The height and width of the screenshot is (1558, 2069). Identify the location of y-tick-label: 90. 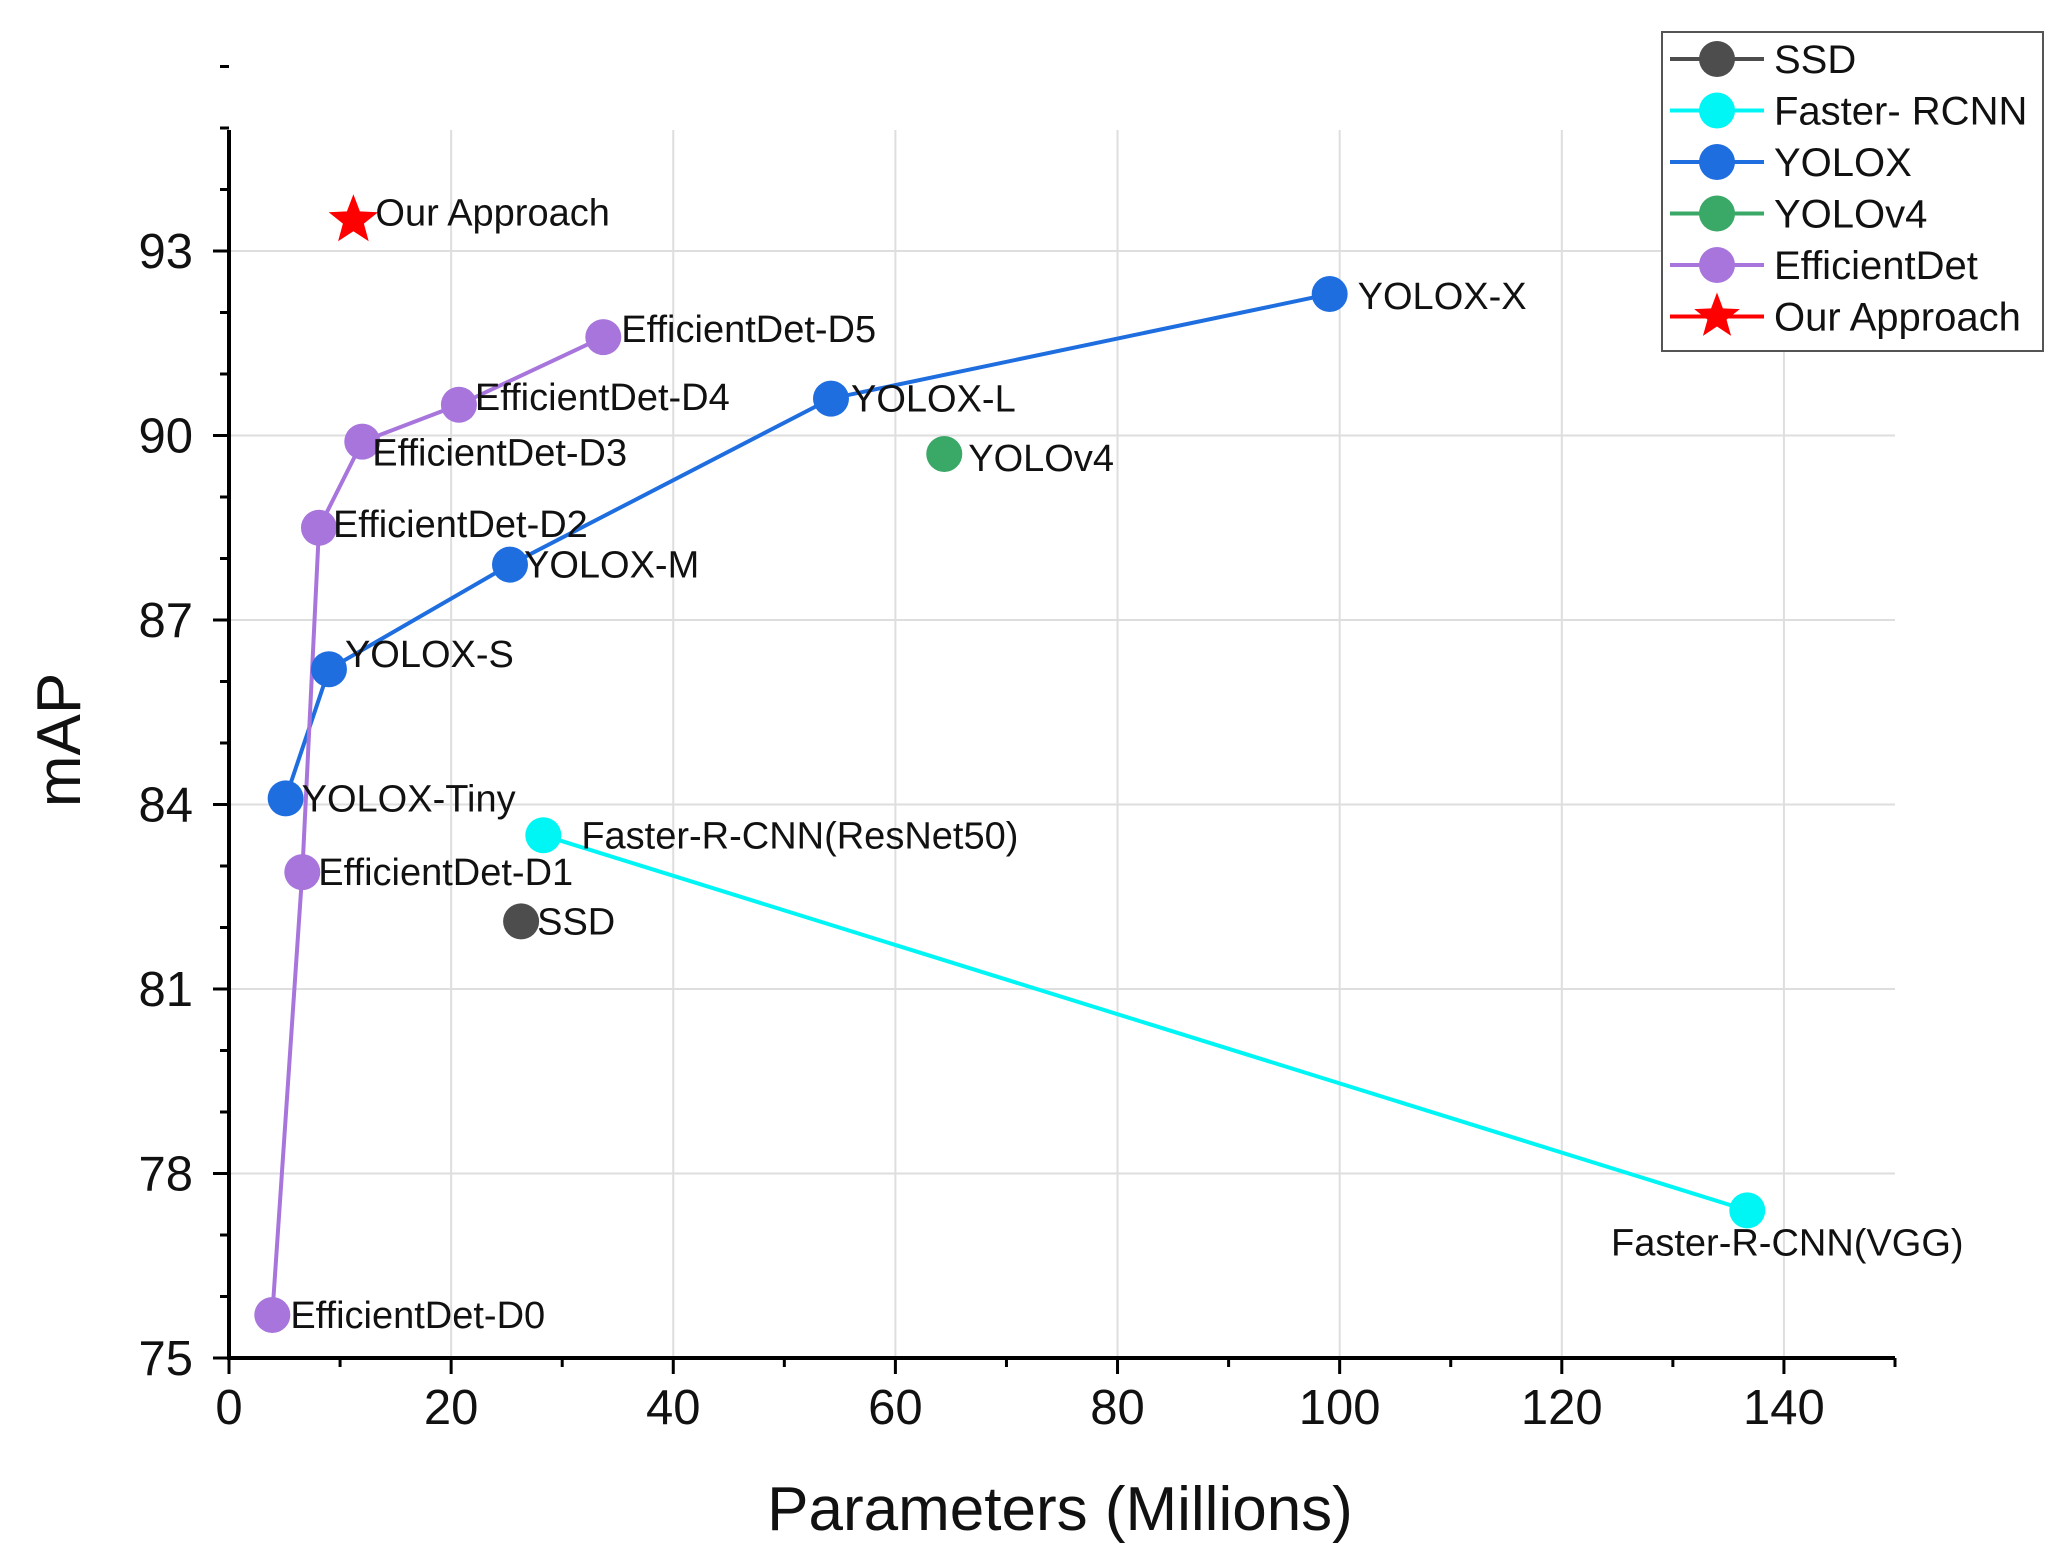
(165, 437).